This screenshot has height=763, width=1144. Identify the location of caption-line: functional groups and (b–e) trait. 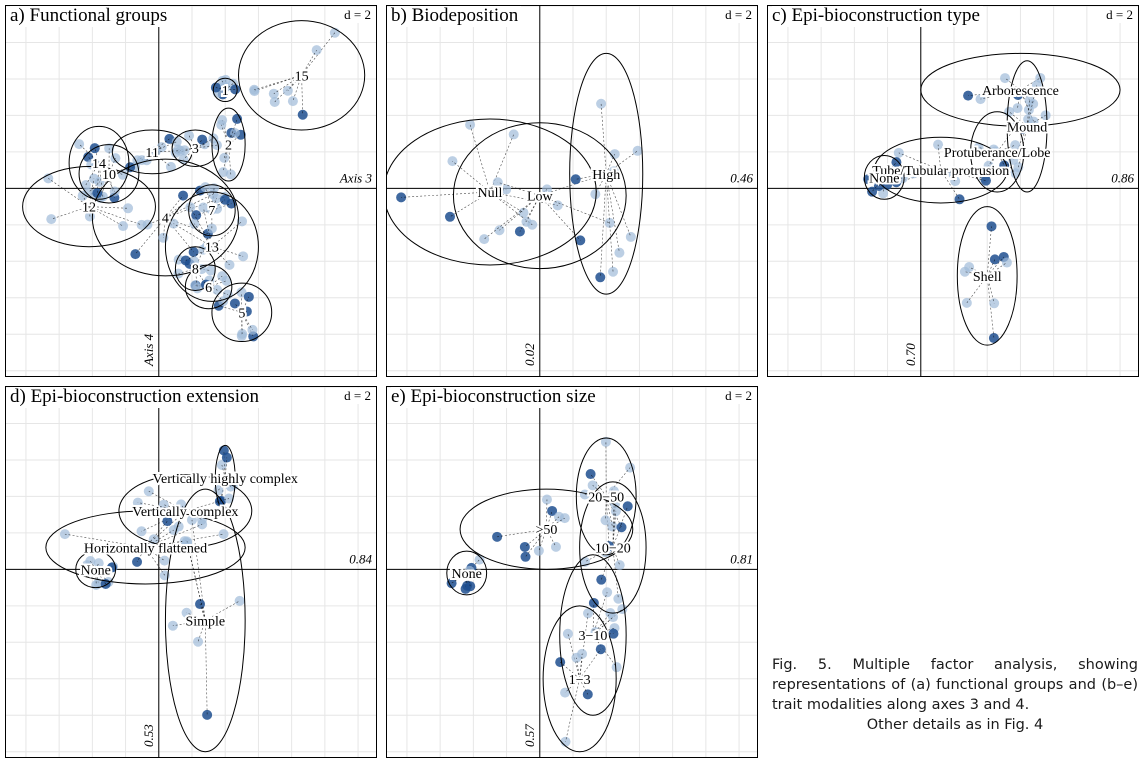
(955, 695).